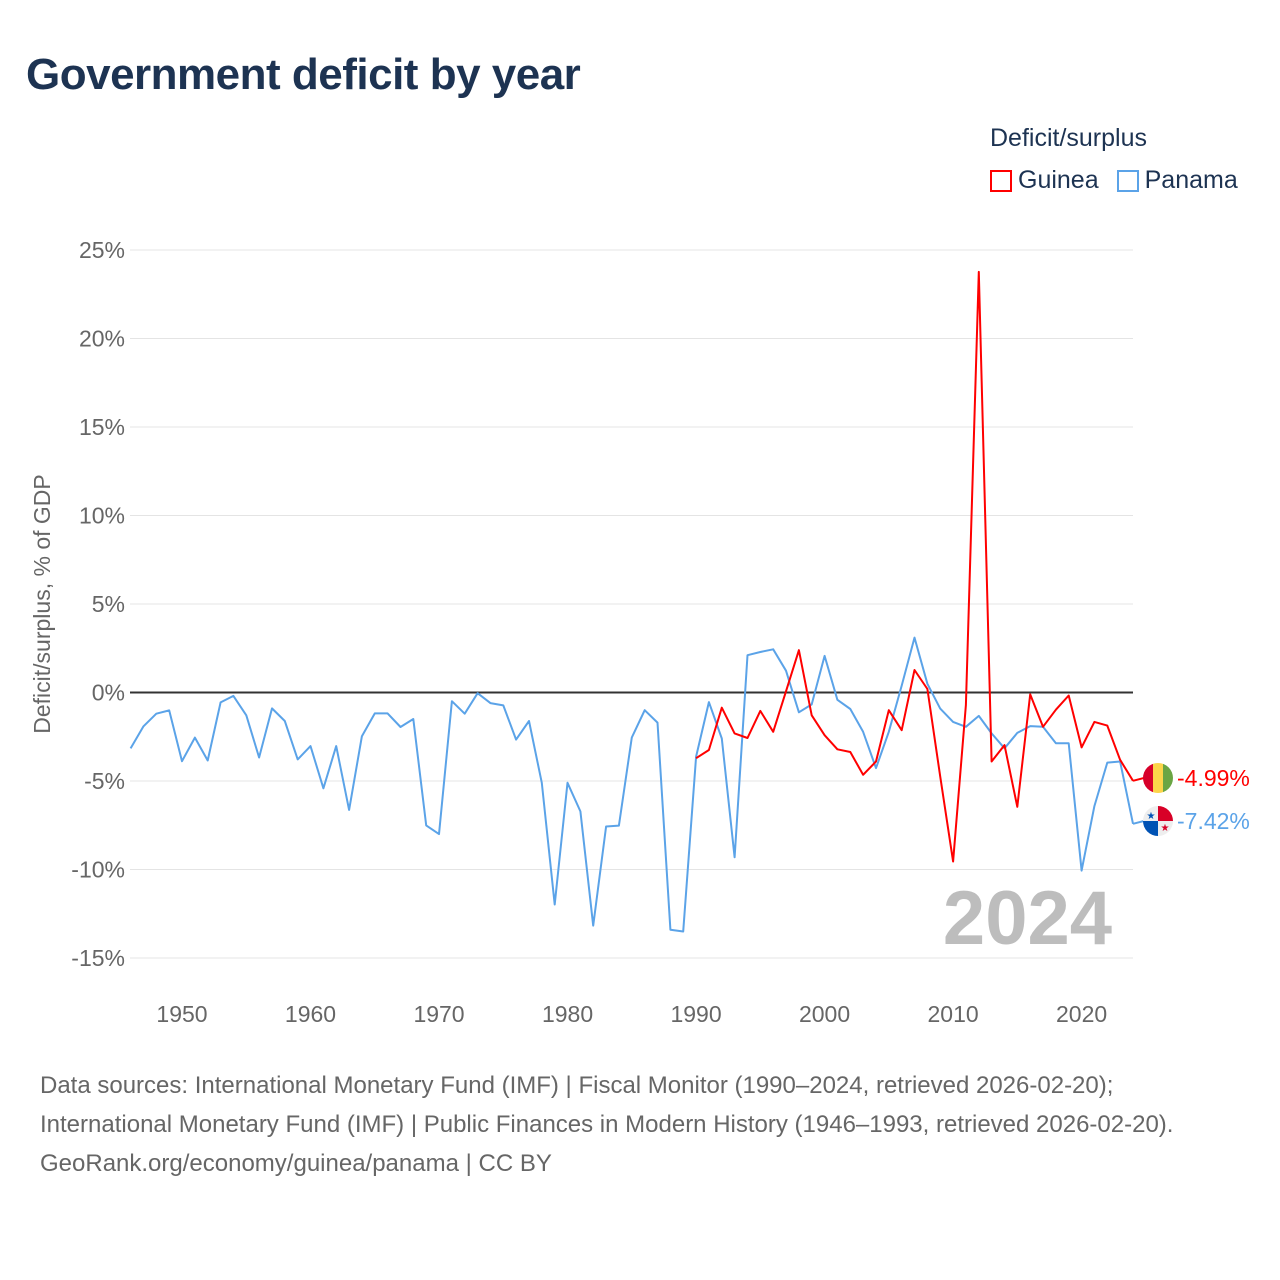  What do you see at coordinates (1158, 821) in the screenshot?
I see `panama-flag-icon: ★★` at bounding box center [1158, 821].